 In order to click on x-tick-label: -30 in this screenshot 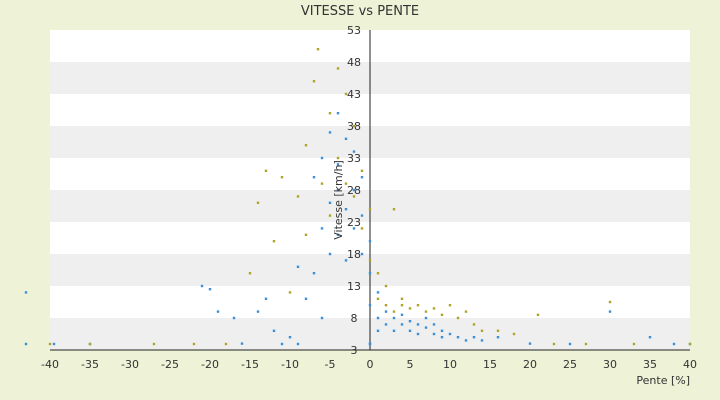, I will do `click(130, 364)`.